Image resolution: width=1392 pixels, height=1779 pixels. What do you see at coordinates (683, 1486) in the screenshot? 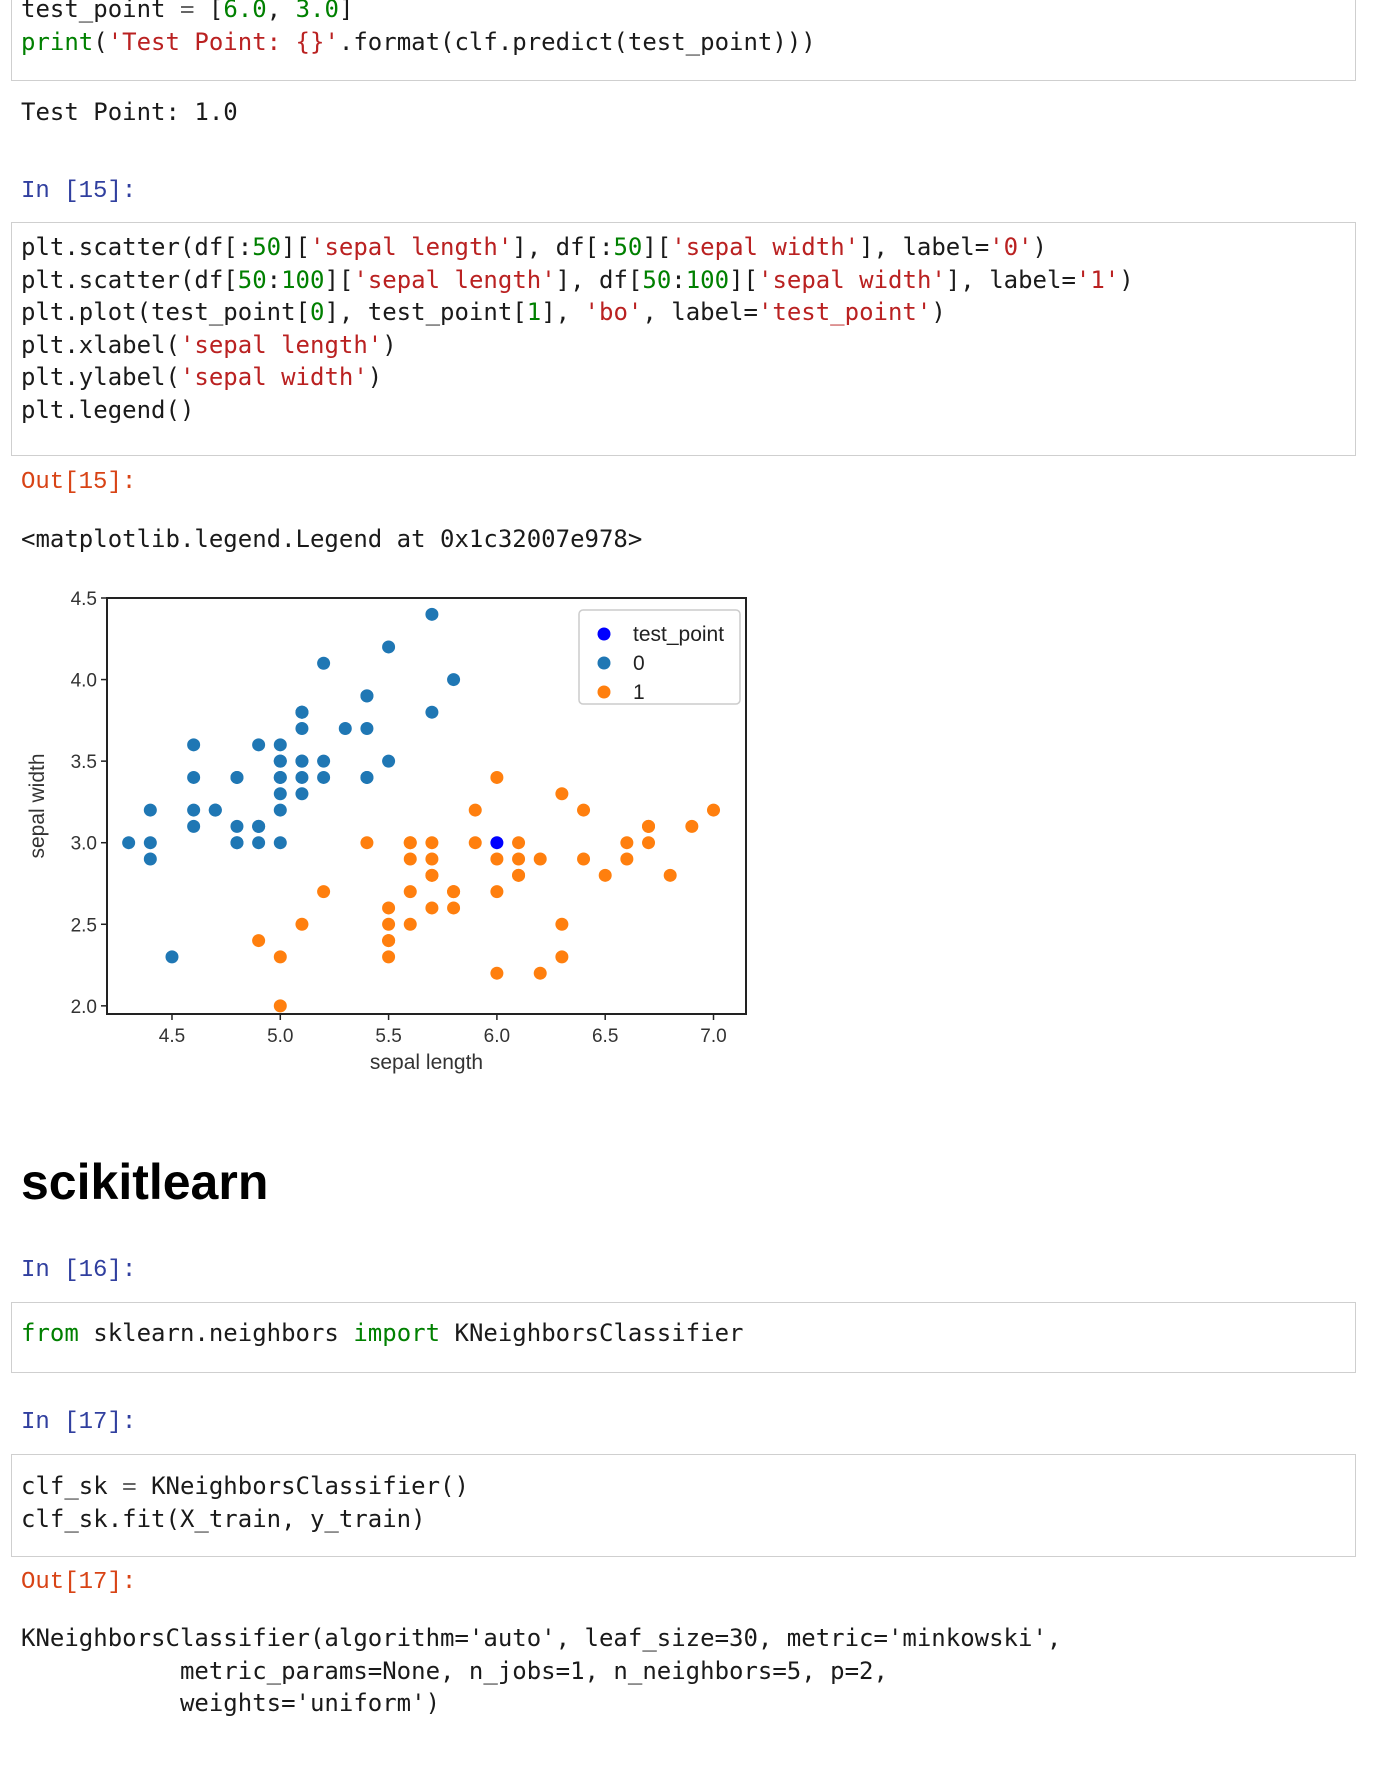
I see `code-line: clf_sk = KNeighborsClassifier()` at bounding box center [683, 1486].